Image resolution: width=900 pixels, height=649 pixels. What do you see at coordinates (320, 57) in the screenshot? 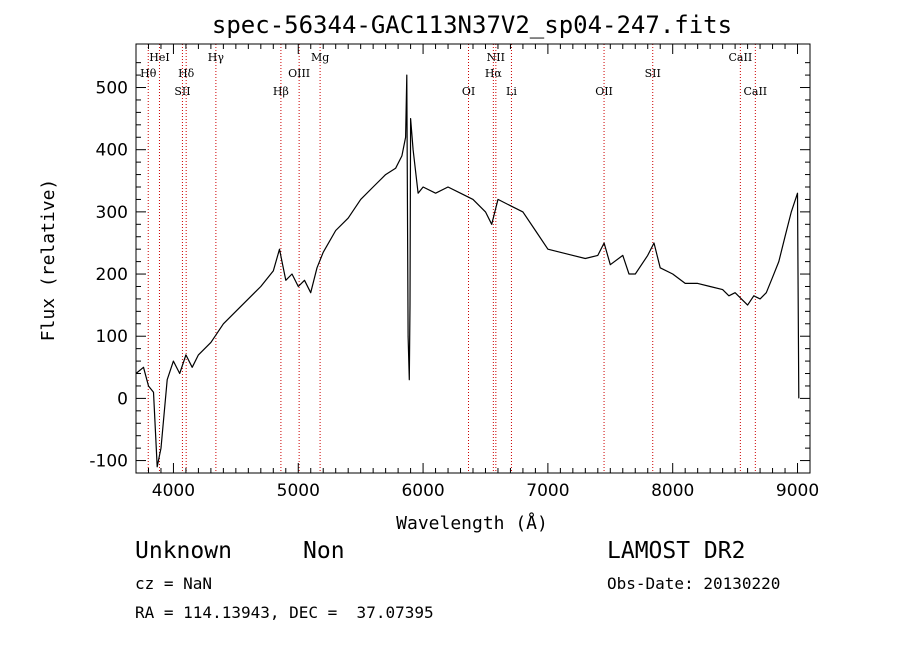
I see `line-marker-label: Mg` at bounding box center [320, 57].